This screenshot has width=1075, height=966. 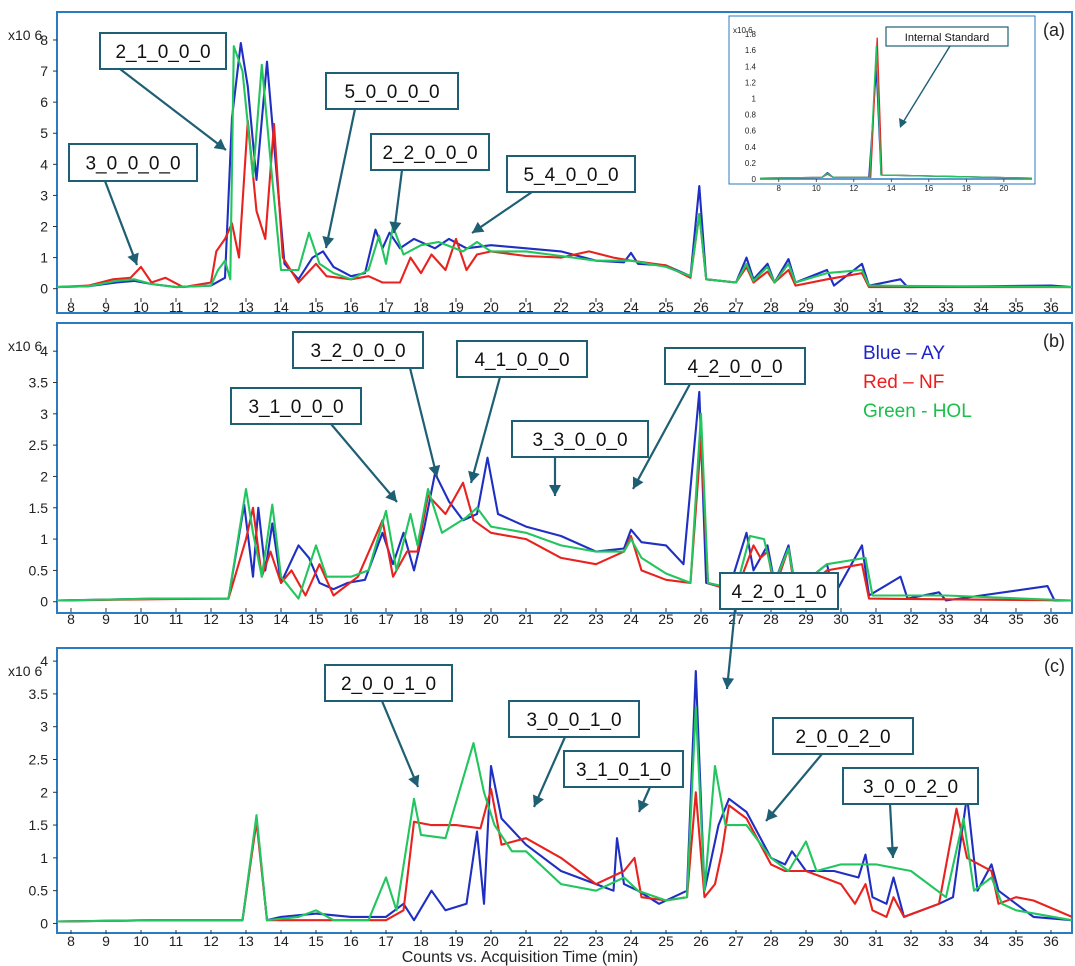 I want to click on callout-label: 3_1_0_0_0, so click(x=295, y=407).